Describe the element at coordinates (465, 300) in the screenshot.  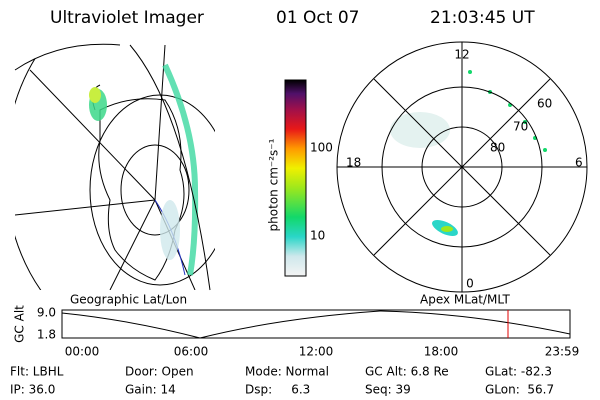
I see `map-label: Apex MLat/MLT` at that location.